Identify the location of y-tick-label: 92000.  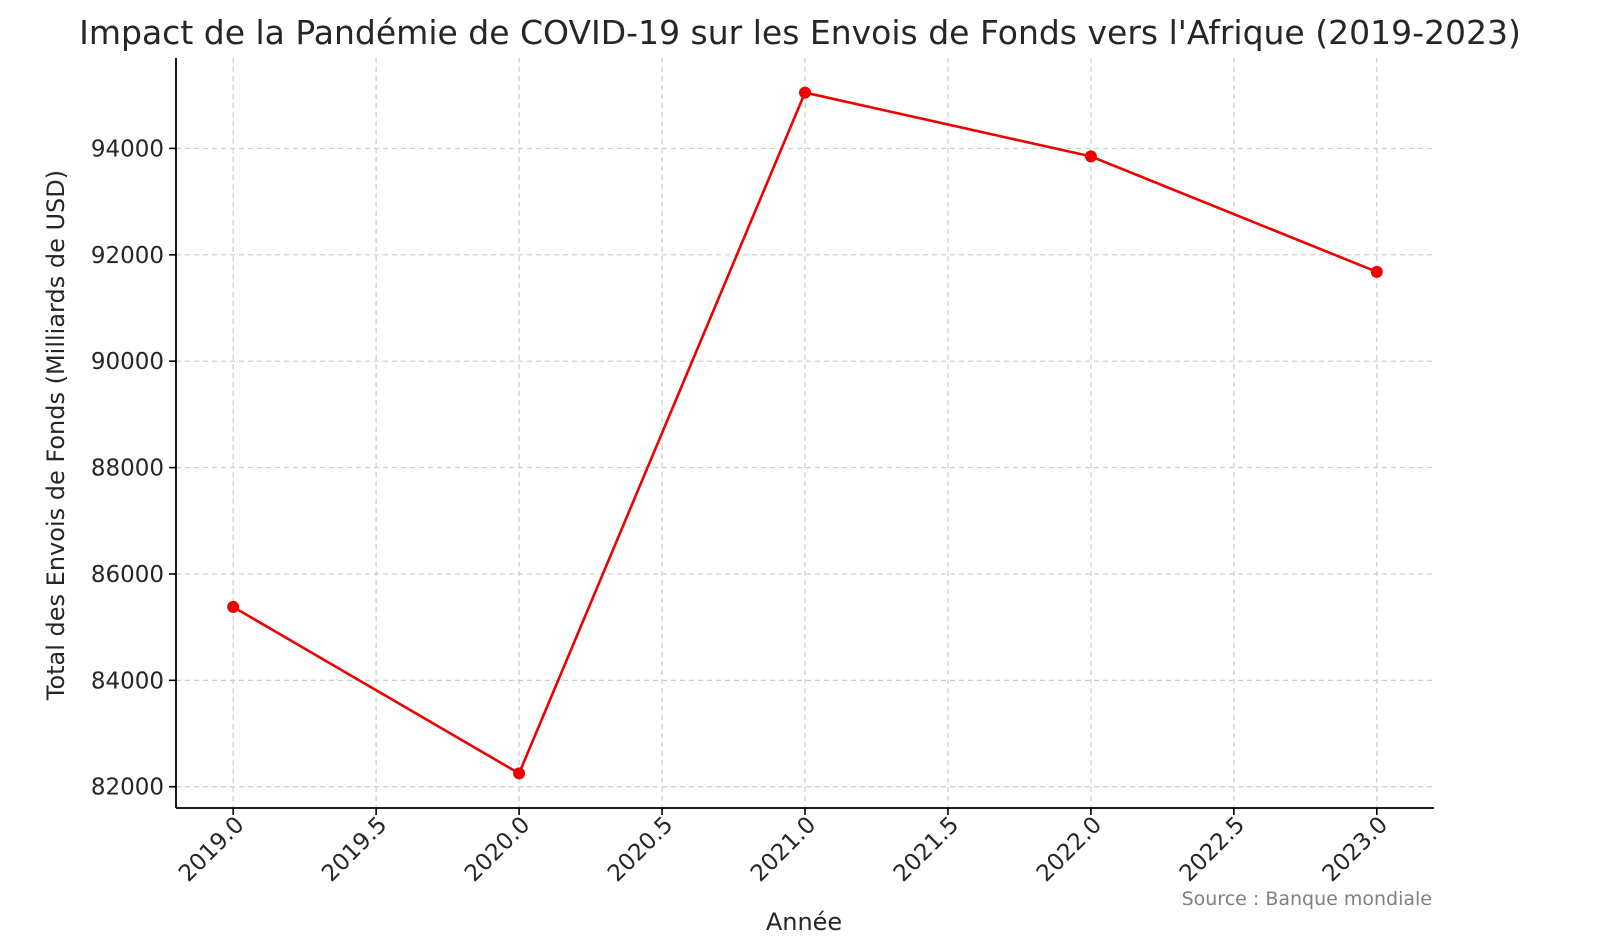
(127, 256).